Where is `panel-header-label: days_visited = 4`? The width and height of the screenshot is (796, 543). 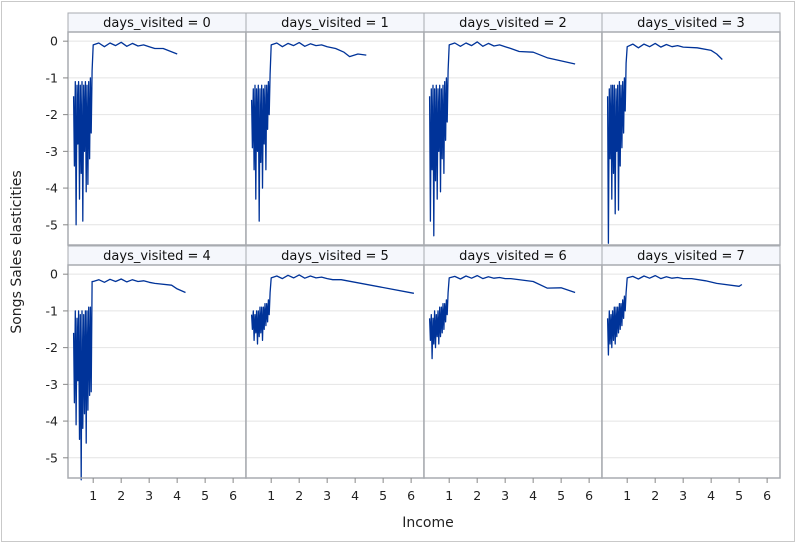
panel-header-label: days_visited = 4 is located at coordinates (157, 256).